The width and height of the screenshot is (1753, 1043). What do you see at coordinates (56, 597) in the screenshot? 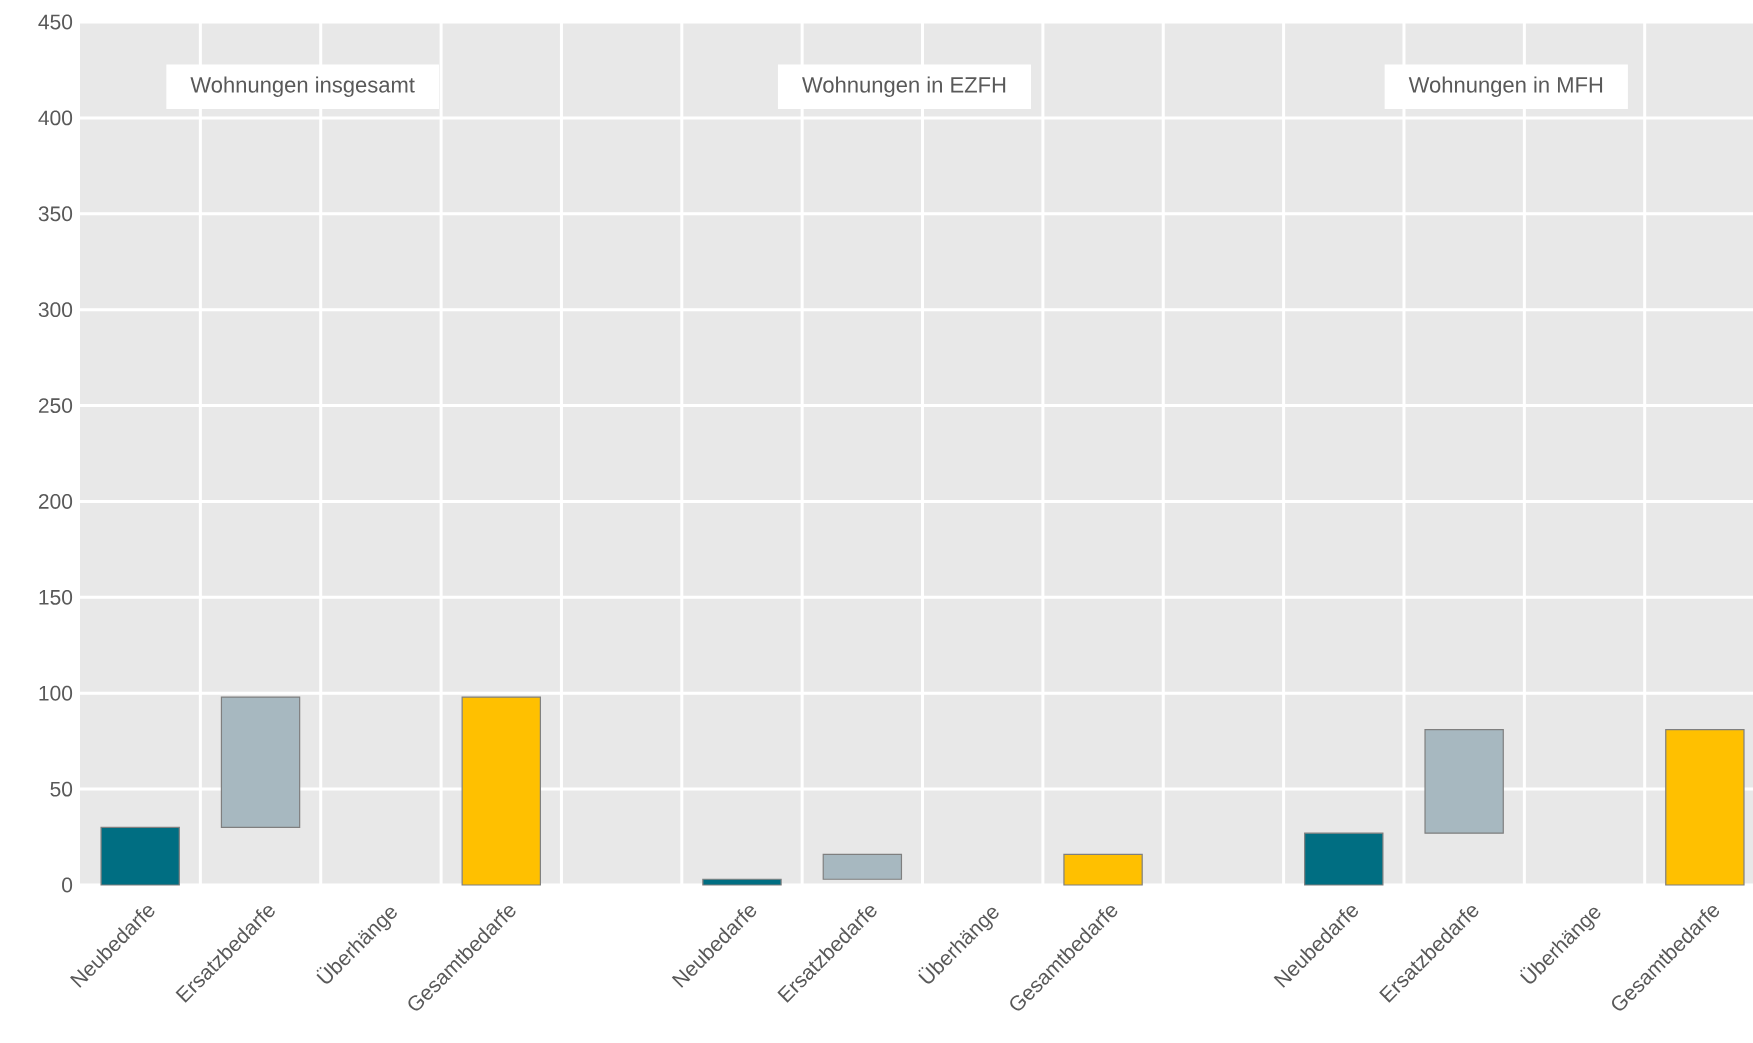
I see `y-tick-label: 150` at bounding box center [56, 597].